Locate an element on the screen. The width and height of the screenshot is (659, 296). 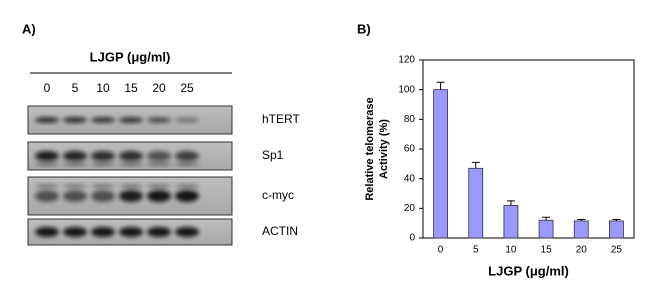
lane-label: 25 is located at coordinates (187, 88).